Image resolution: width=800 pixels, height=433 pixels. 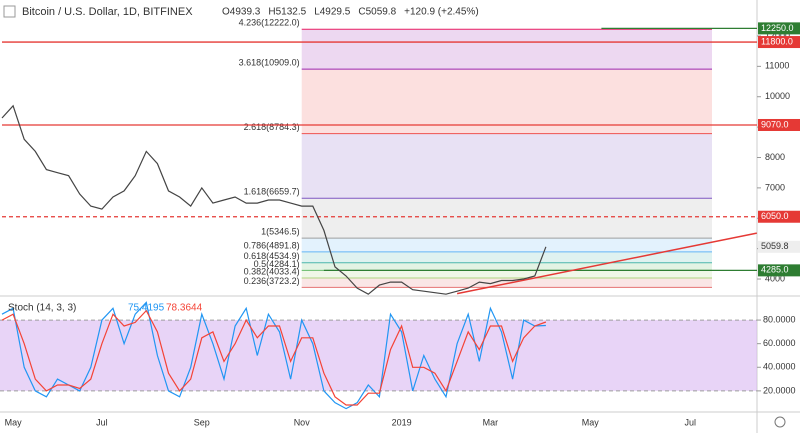 I want to click on fib-label: 0.382(4033.4), so click(x=272, y=271).